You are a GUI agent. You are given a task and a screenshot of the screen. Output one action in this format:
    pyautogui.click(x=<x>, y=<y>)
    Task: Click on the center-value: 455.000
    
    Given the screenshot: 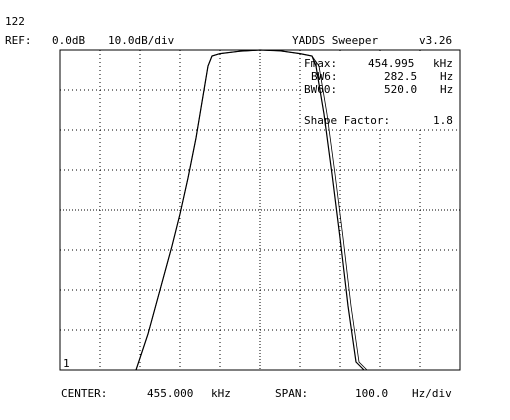 What is the action you would take?
    pyautogui.click(x=170, y=393)
    